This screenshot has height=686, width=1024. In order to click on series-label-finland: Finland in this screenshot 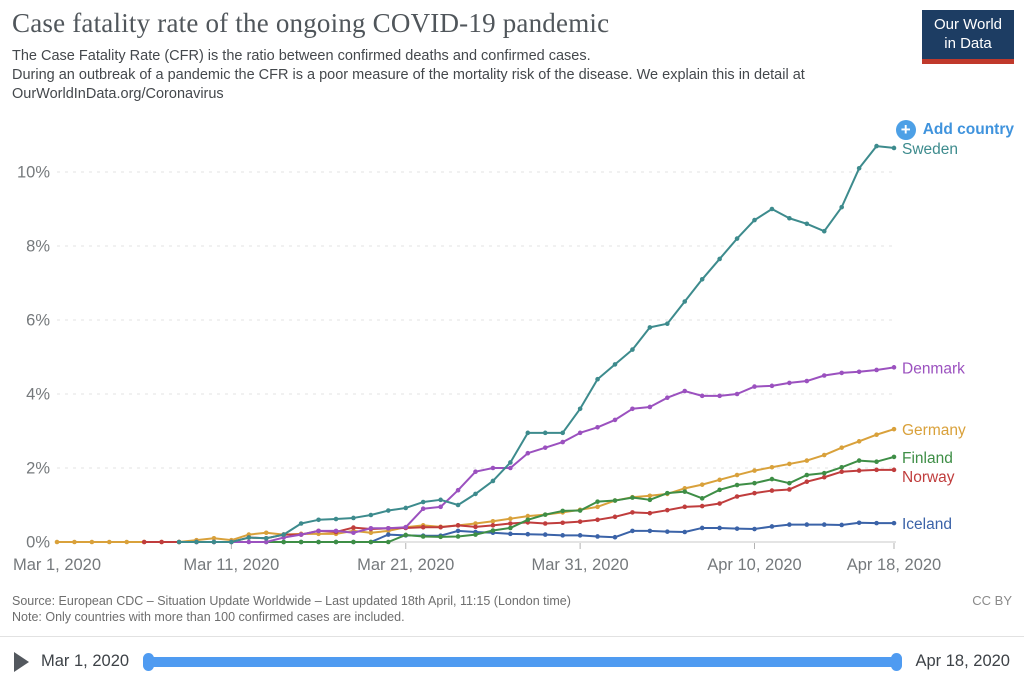, I will do `click(927, 458)`.